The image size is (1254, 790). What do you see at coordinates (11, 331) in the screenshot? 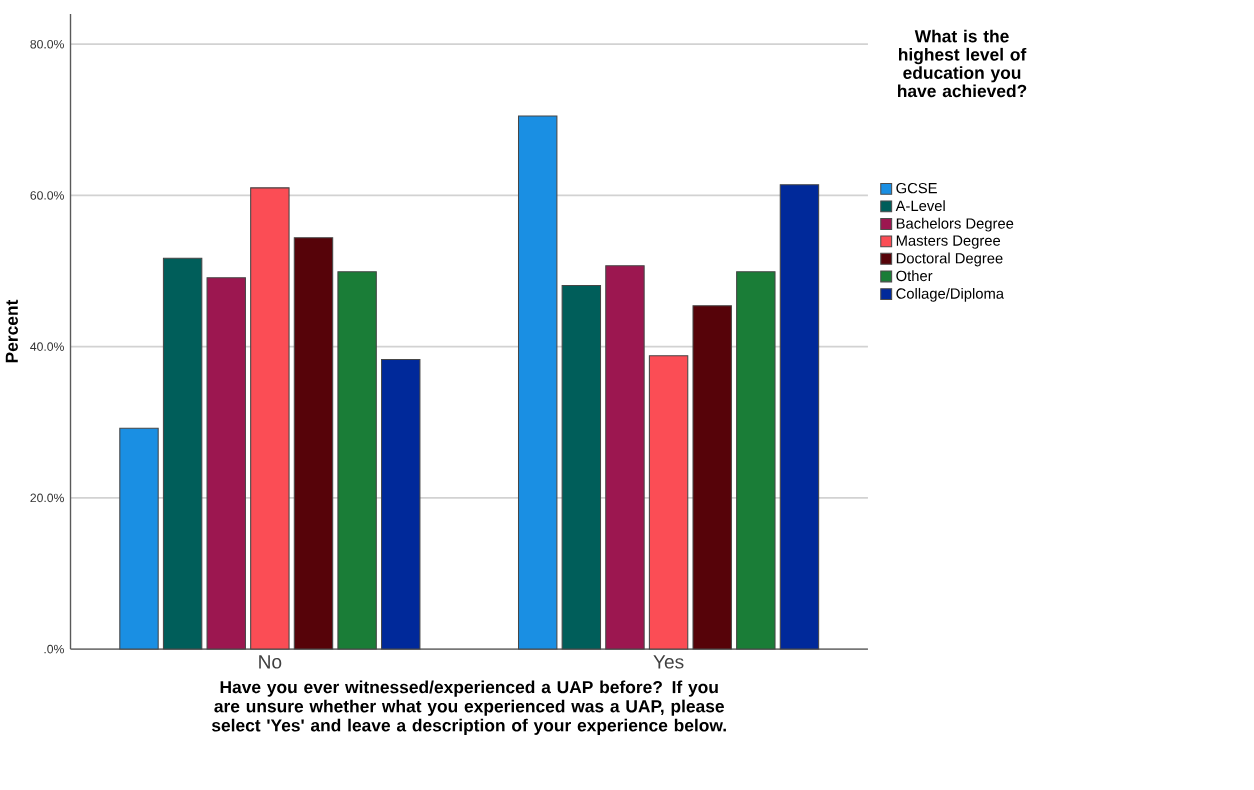
I see `y-axis-title: Percent` at bounding box center [11, 331].